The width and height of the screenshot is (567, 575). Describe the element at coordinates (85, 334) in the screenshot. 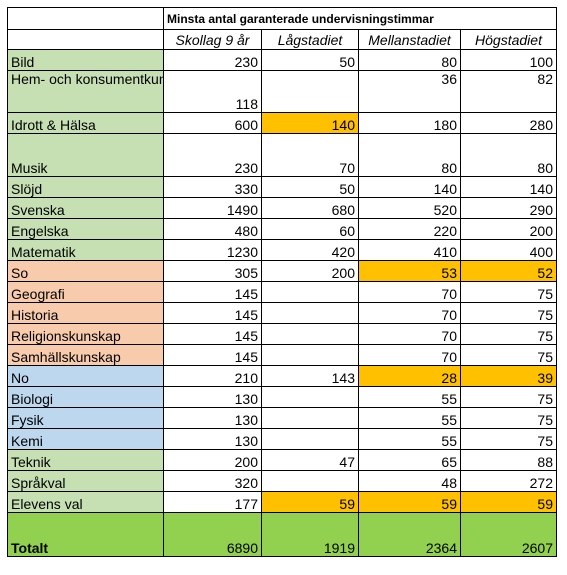

I see `subject-cell: Religionskunskap` at that location.